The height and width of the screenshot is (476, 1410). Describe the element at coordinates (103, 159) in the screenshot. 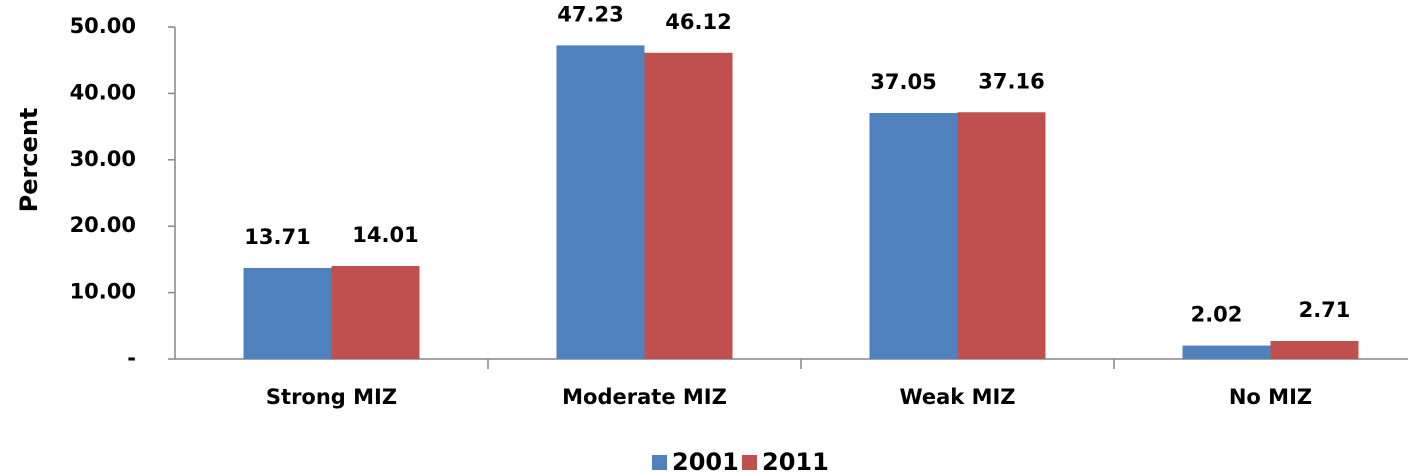

I see `y-tick-label: 30.00` at that location.